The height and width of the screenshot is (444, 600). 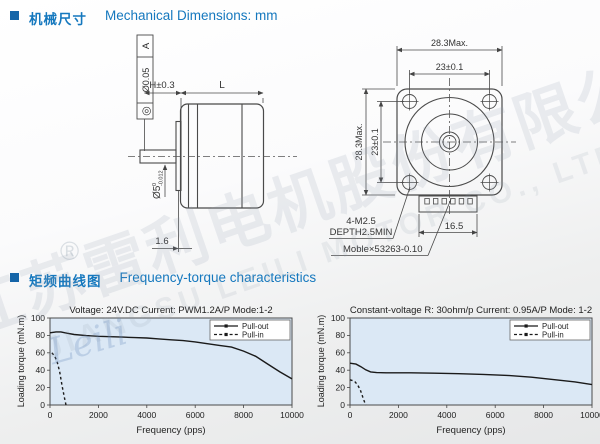 I want to click on shaft-tol-lower: -0.012, so click(x=162, y=178).